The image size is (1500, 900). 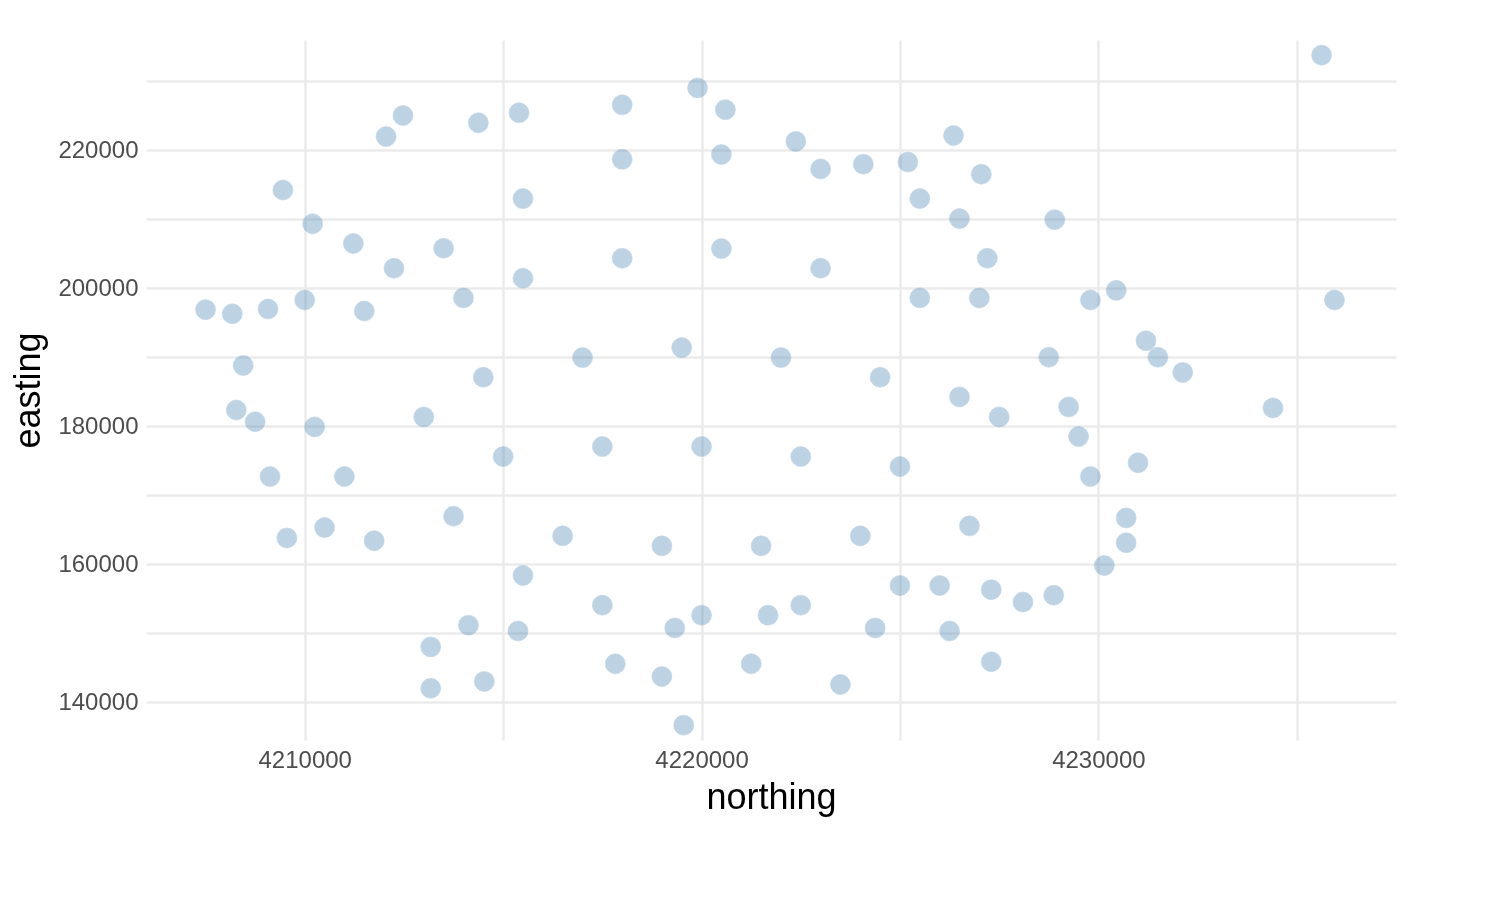 What do you see at coordinates (1099, 759) in the screenshot?
I see `x-tick-label: 4230000` at bounding box center [1099, 759].